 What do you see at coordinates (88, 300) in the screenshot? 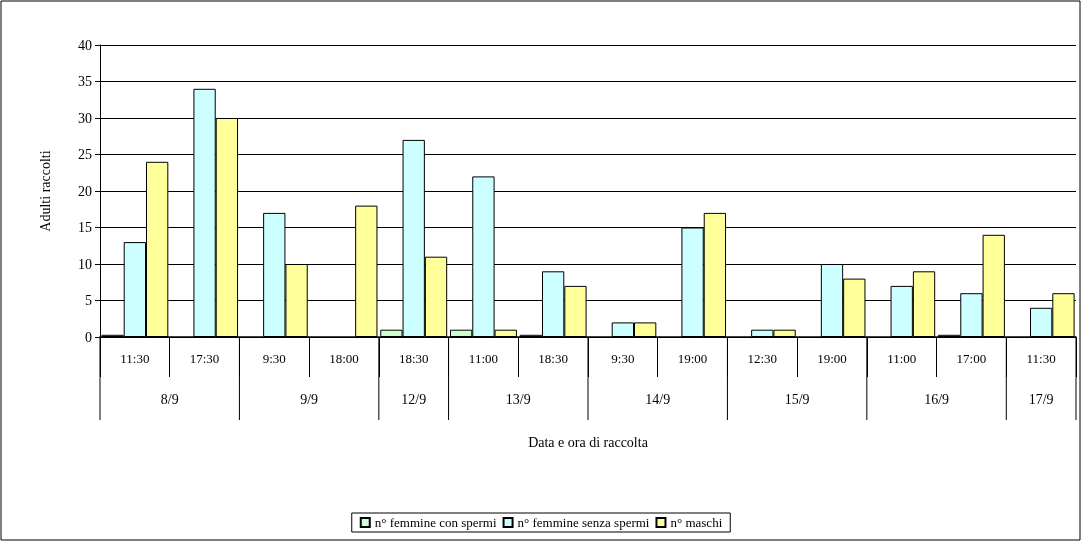
I see `y-tick-label: 5` at bounding box center [88, 300].